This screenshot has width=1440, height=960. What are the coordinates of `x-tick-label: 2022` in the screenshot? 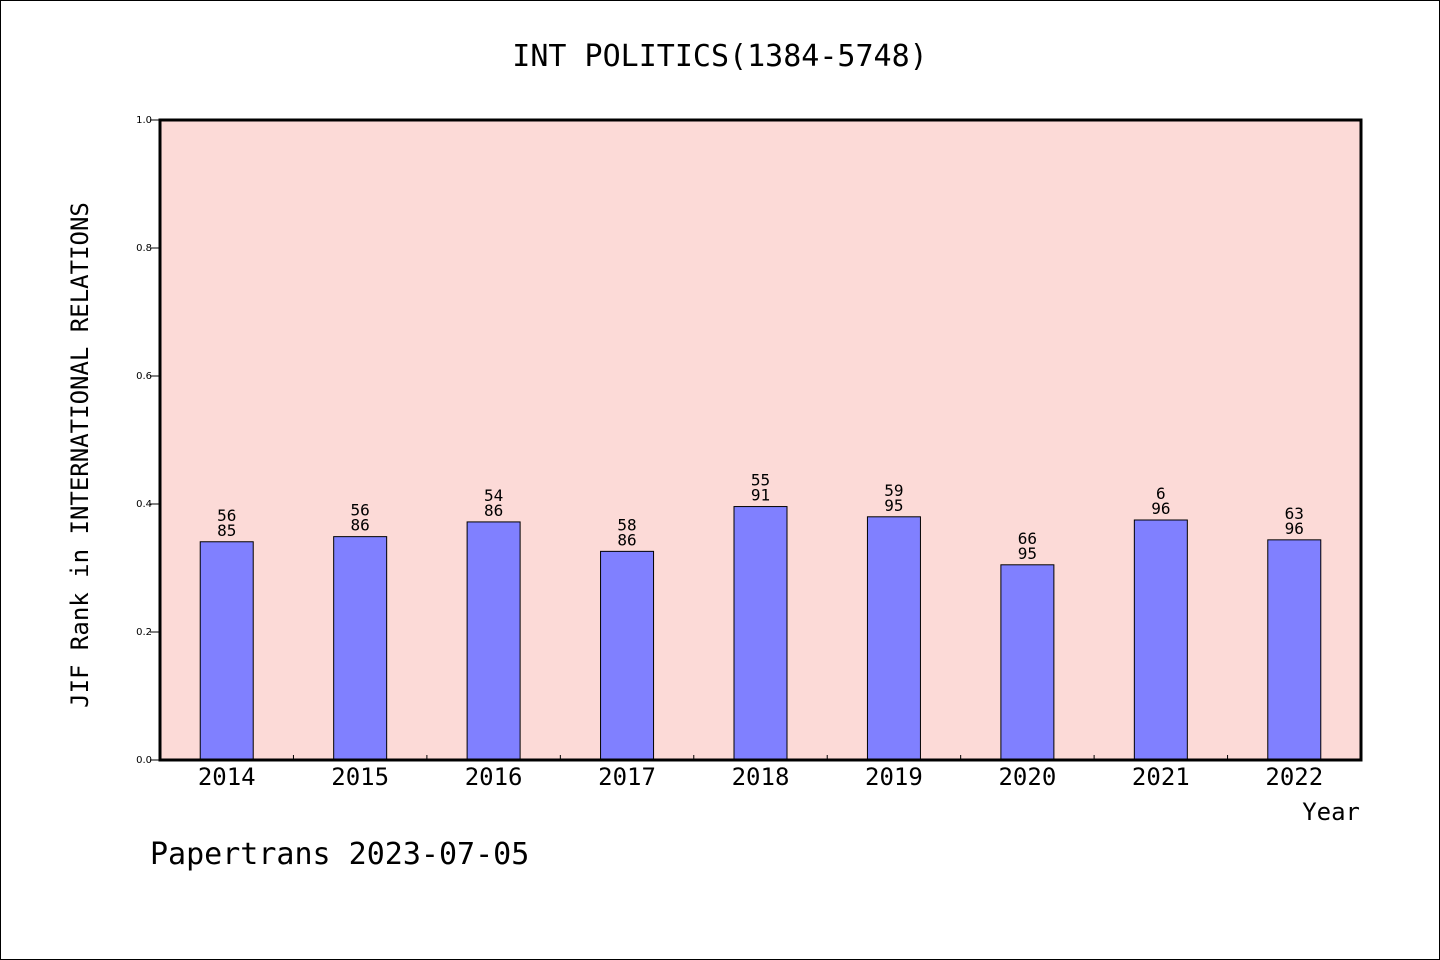 It's located at (1294, 777).